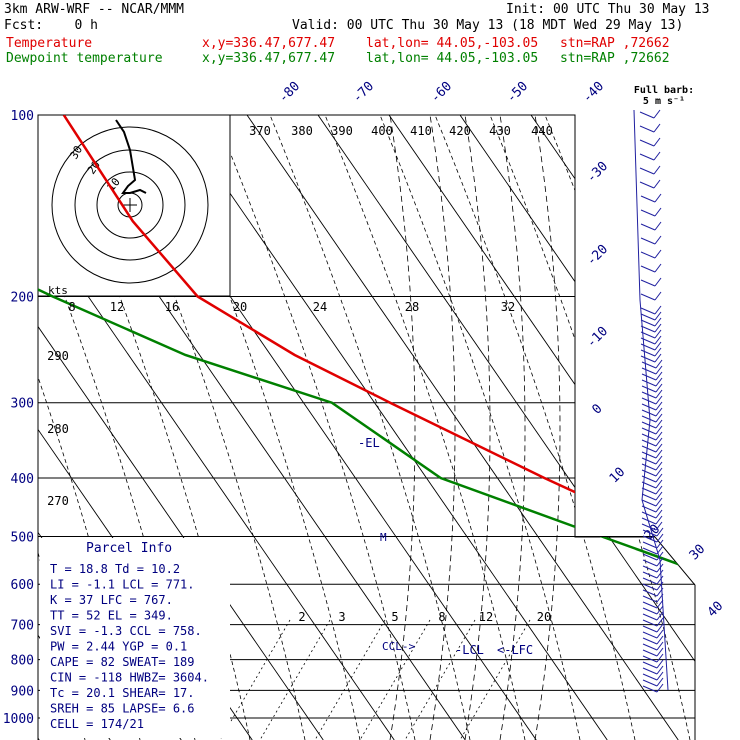 This screenshot has width=740, height=740. I want to click on ccl-marker: CCL->, so click(398, 646).